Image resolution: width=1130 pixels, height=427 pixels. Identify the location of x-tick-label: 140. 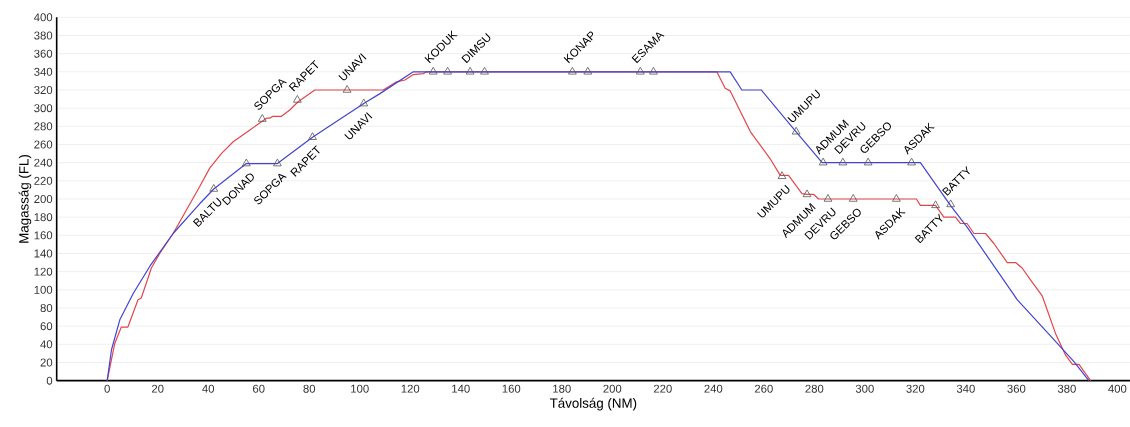
(461, 388).